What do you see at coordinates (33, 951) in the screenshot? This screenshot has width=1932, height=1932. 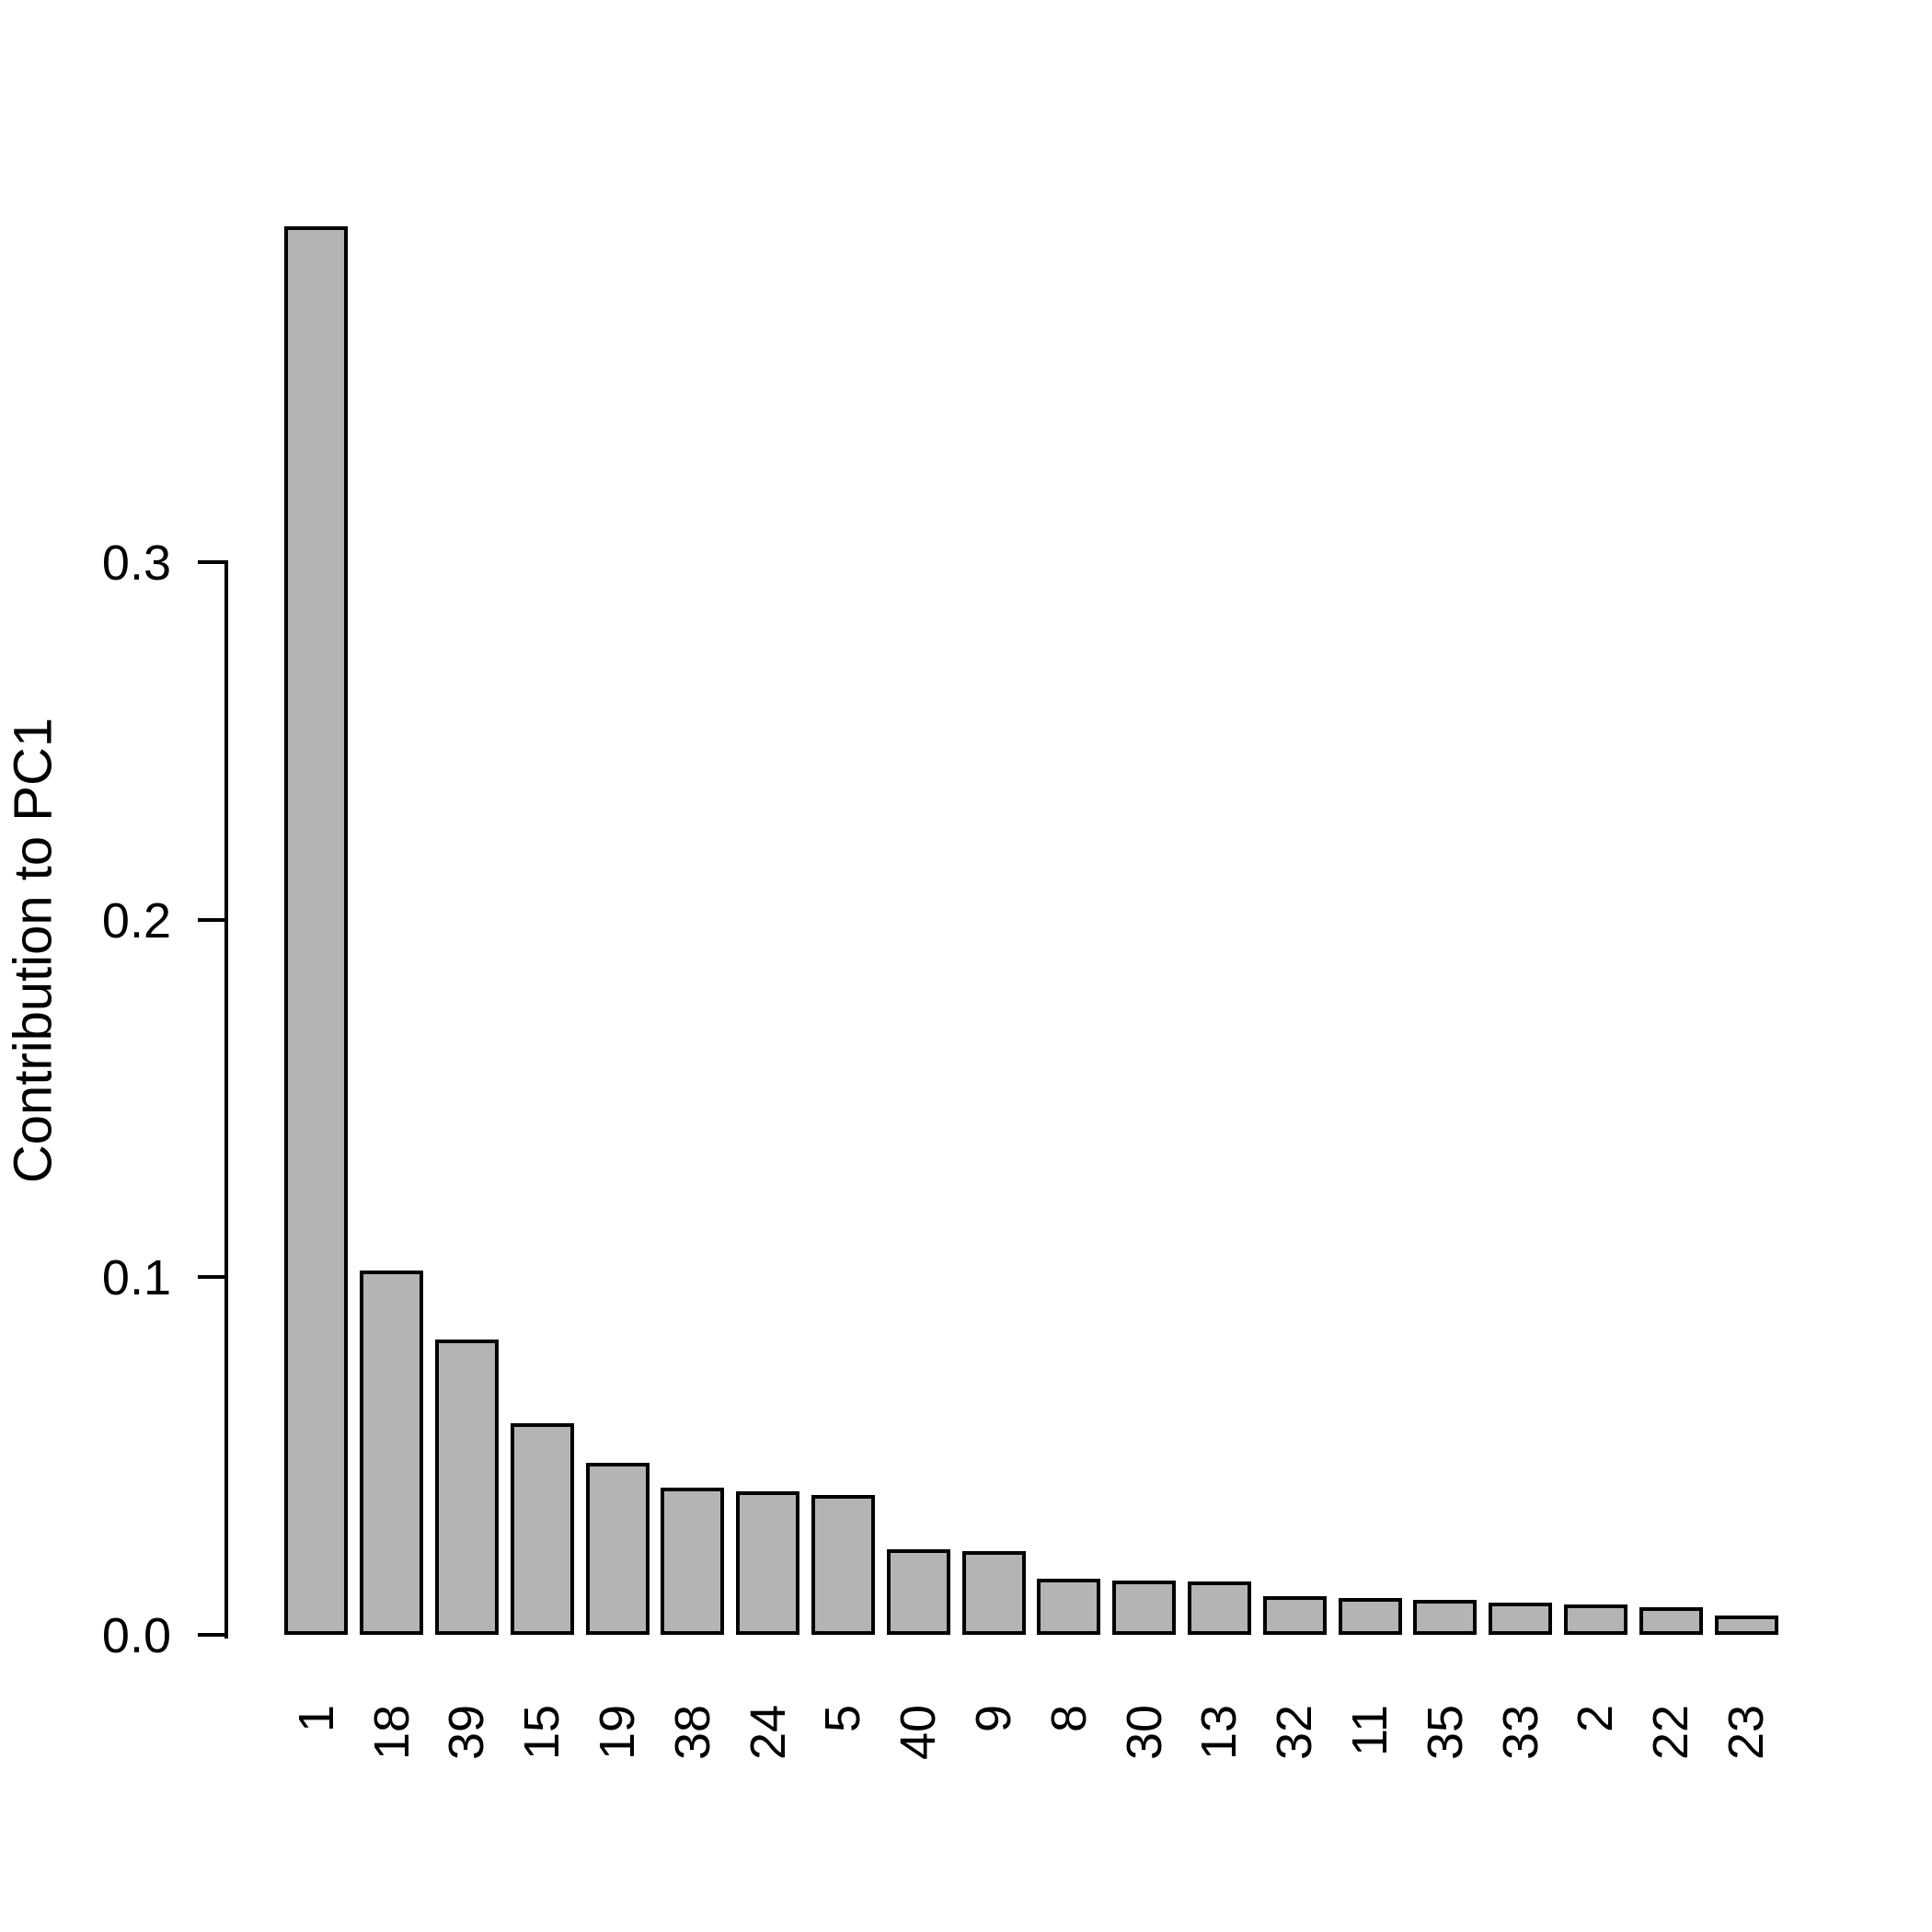 I see `y-axis-title: Contribution to PC1` at bounding box center [33, 951].